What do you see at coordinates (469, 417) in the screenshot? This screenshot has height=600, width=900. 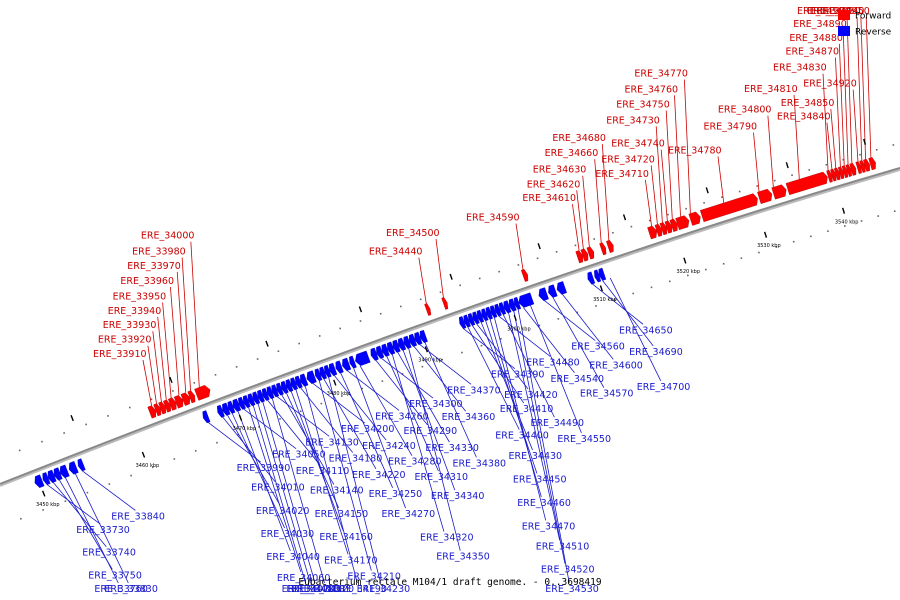 I see `reverse-gene-label: ERE_34360` at bounding box center [469, 417].